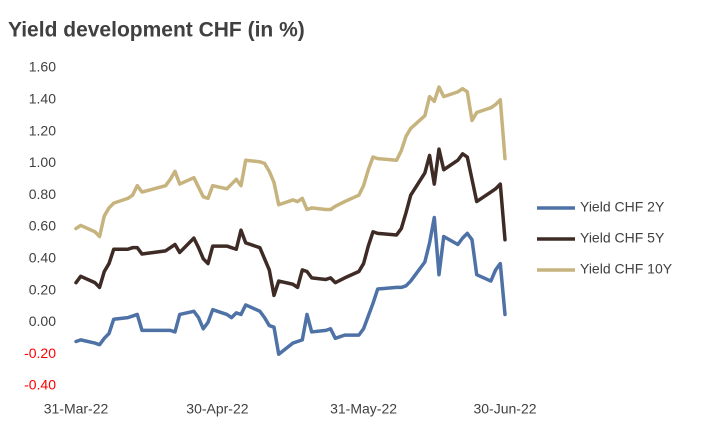  Describe the element at coordinates (42, 130) in the screenshot. I see `y-tick-label: 1.20` at that location.